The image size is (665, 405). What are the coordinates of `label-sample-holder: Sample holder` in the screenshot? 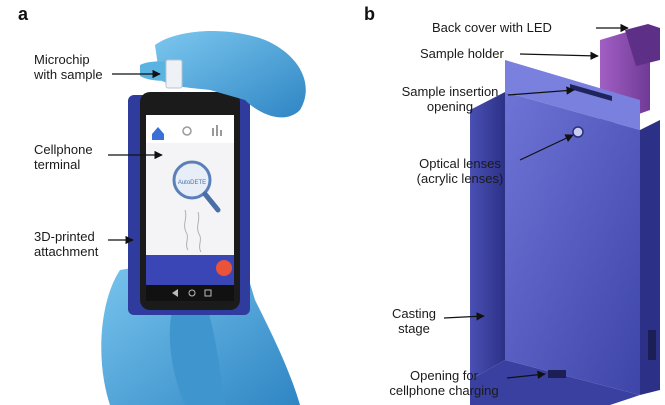 It's located at (462, 53).